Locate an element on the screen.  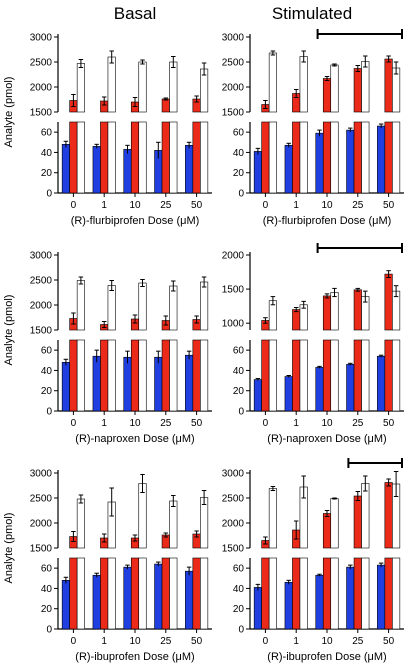
x-tick-label: 0 is located at coordinates (266, 641).